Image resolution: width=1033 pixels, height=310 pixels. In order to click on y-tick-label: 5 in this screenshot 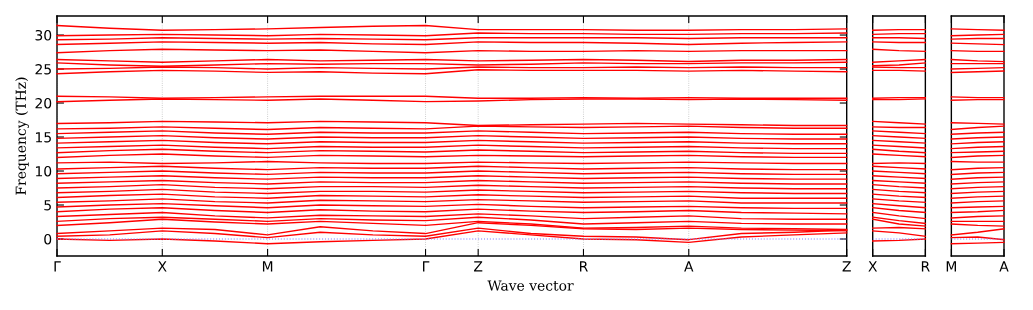, I will do `click(47, 205)`.